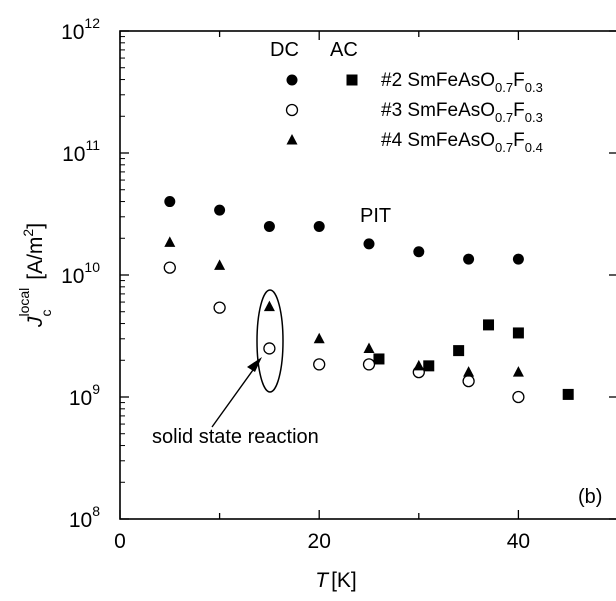 This screenshot has width=616, height=601. I want to click on legend-header-dc: DC, so click(284, 50).